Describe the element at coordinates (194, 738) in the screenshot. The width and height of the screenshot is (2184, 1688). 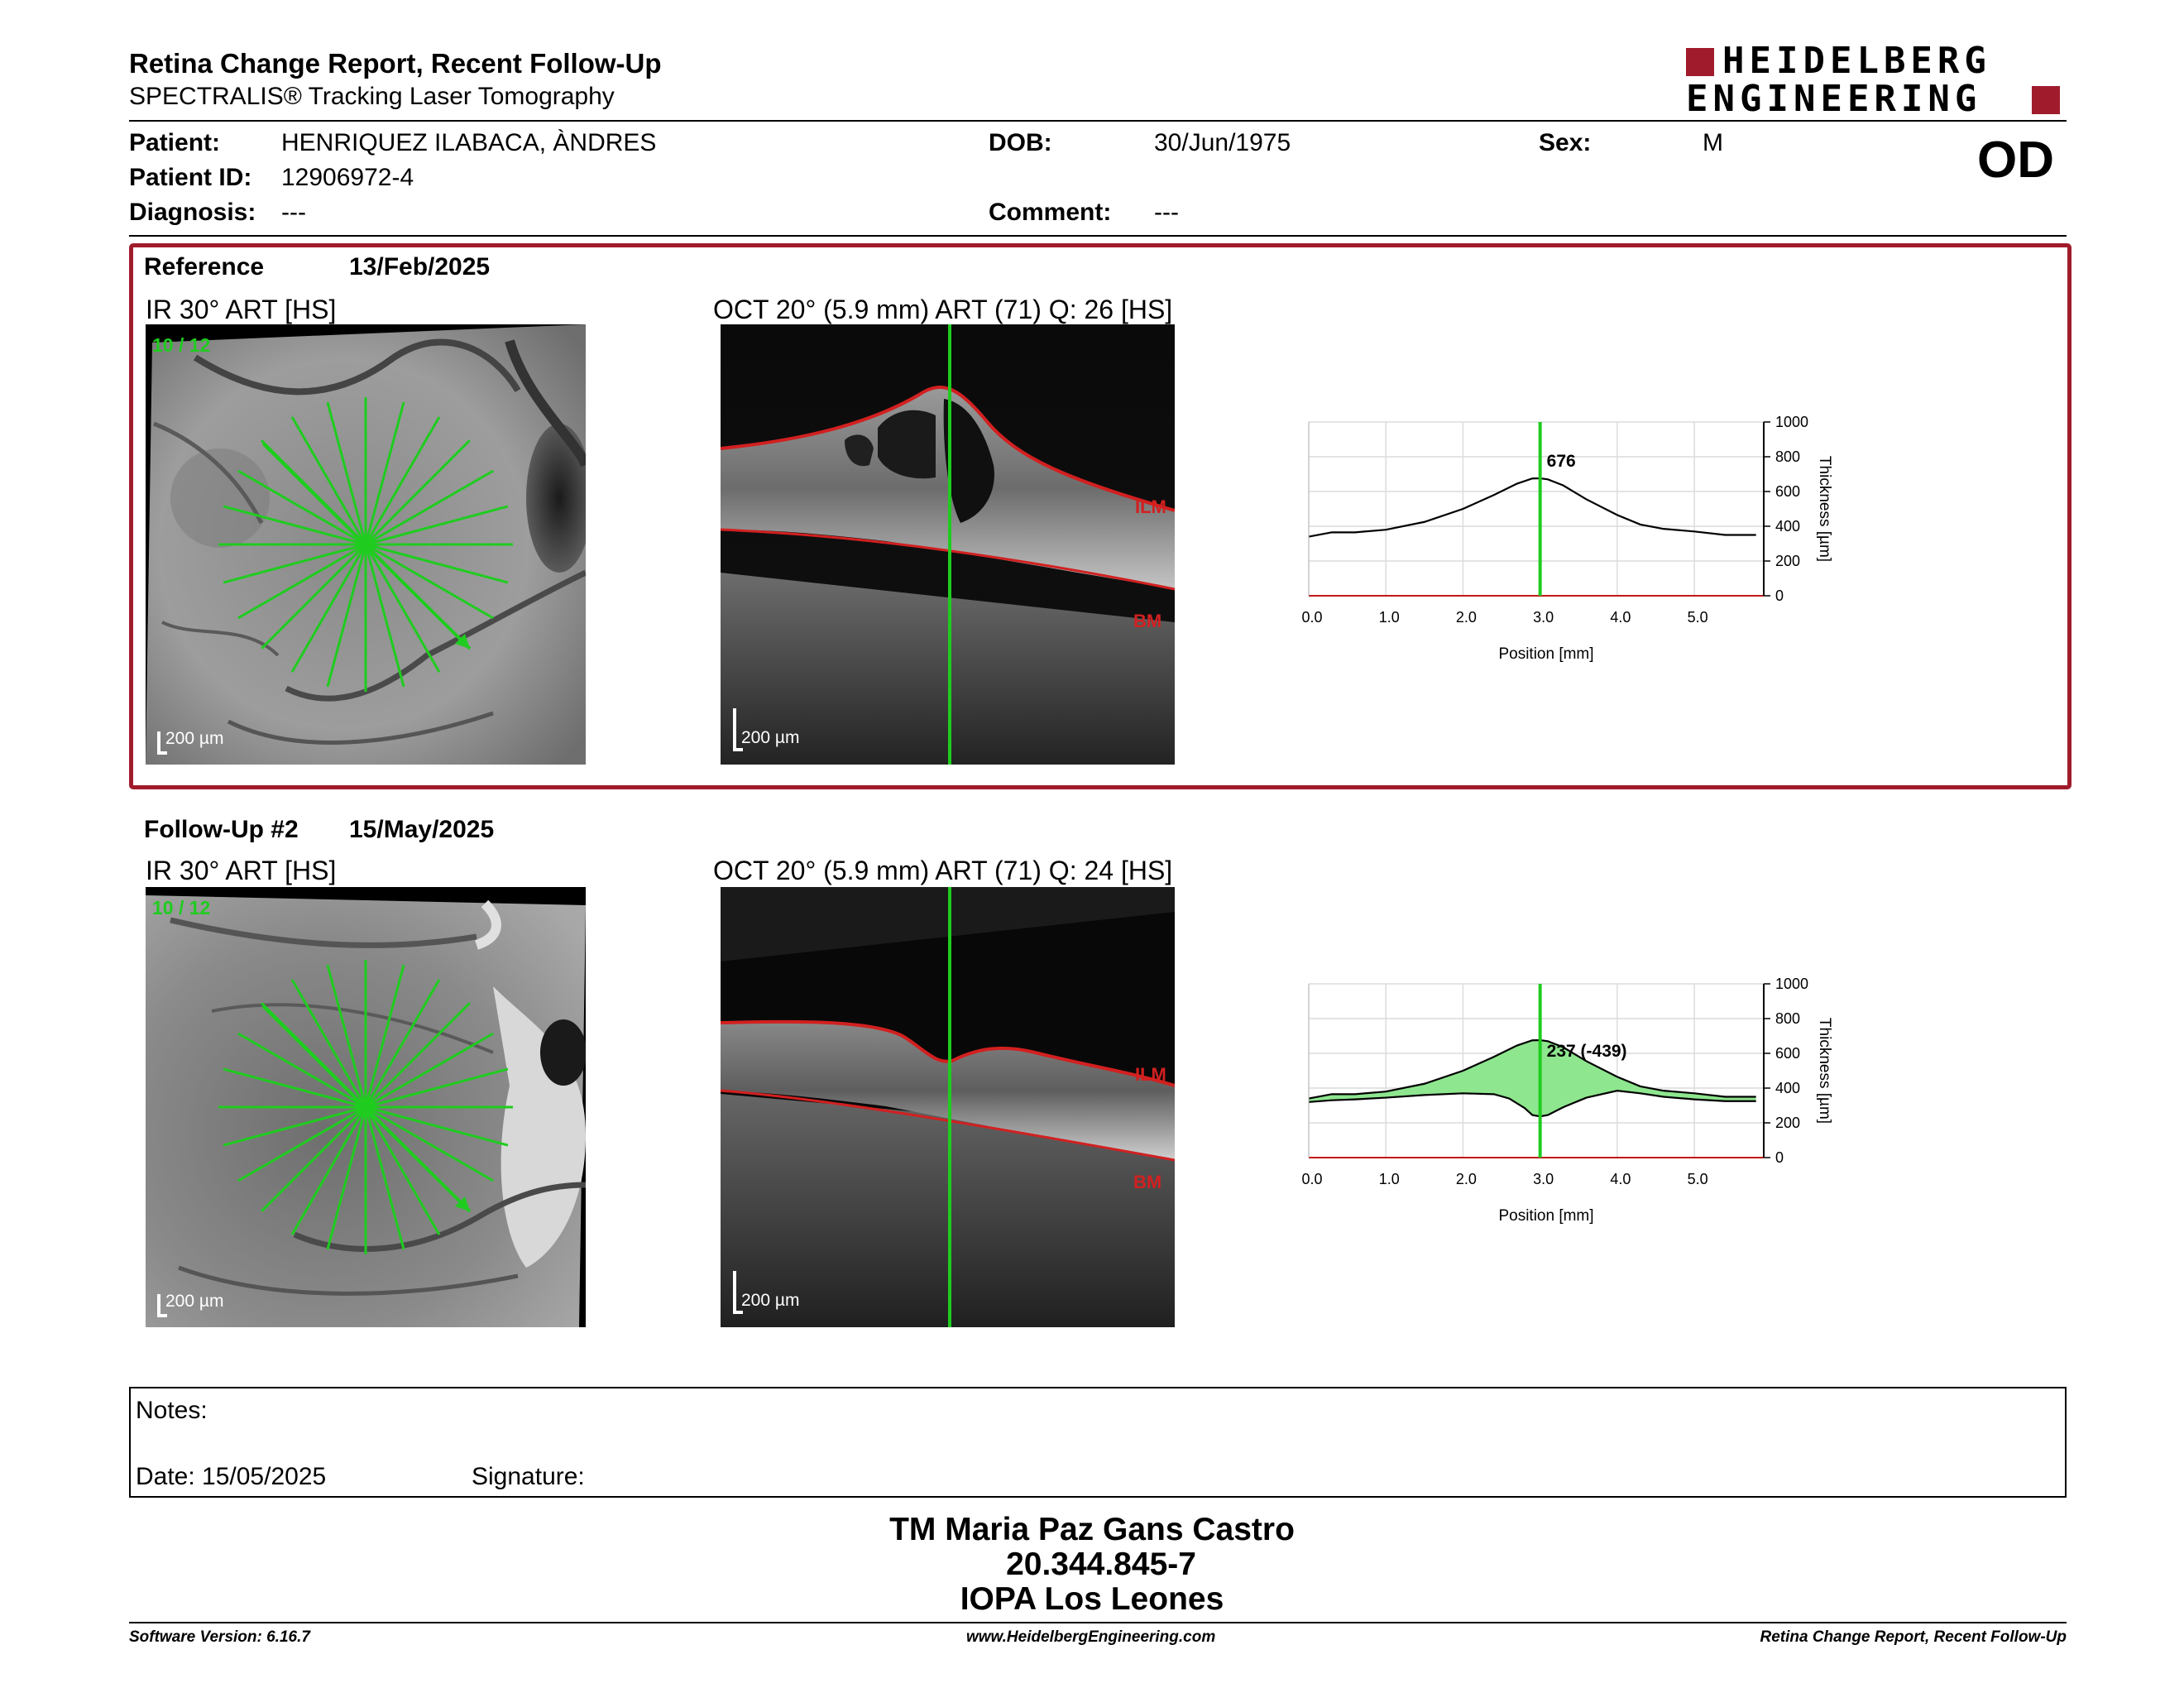
I see `reference-ir-scale-label: 200 µm` at that location.